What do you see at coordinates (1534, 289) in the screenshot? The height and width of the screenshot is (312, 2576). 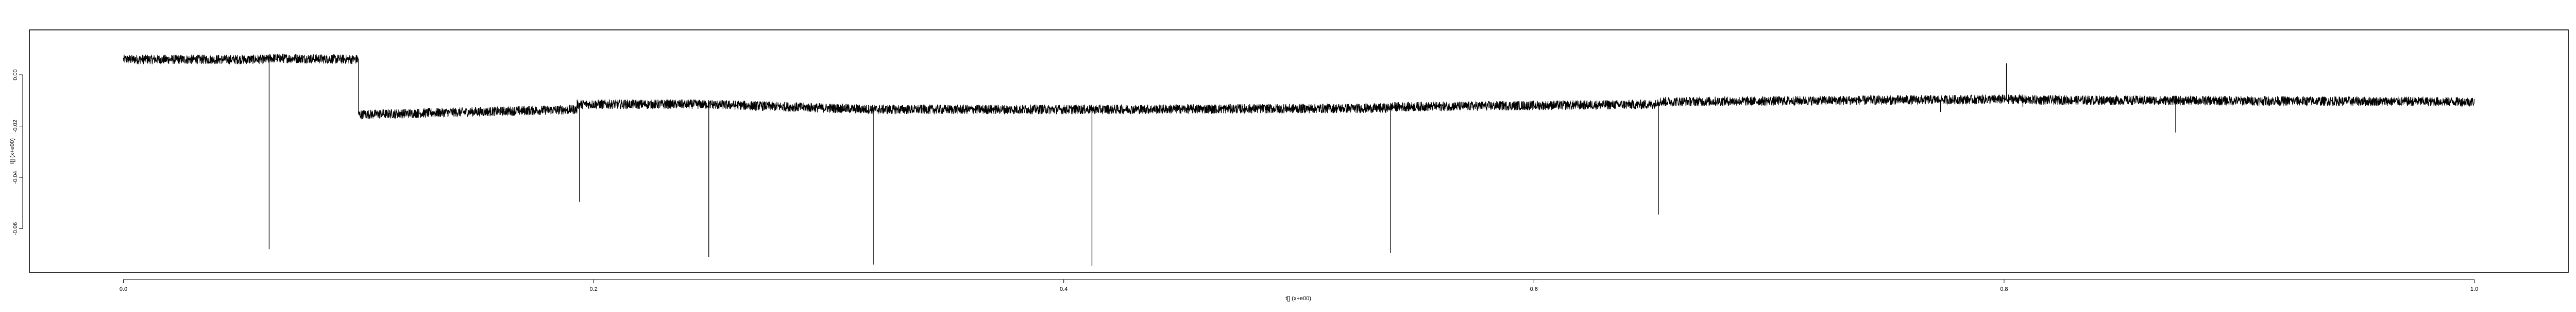 I see `x-tick-label-4: 0.6` at bounding box center [1534, 289].